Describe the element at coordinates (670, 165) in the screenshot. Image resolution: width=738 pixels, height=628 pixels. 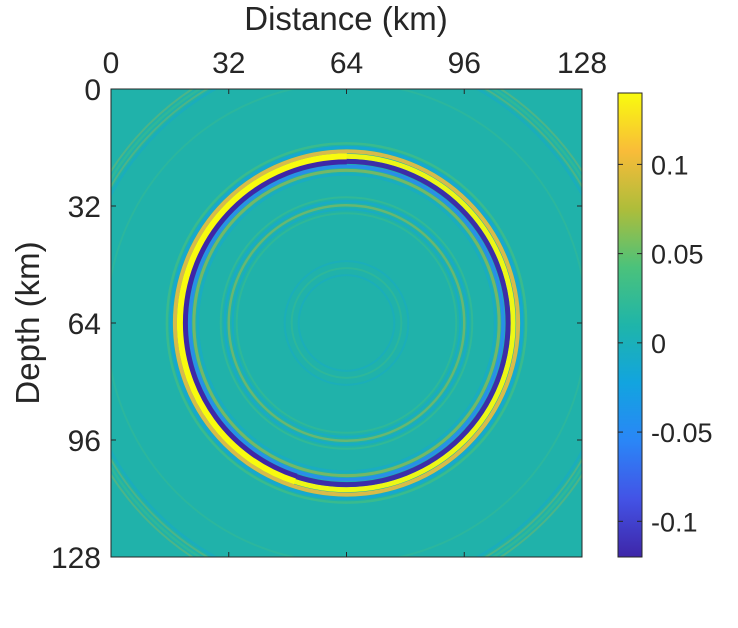
I see `colorbar-tick-label: 0.1` at that location.